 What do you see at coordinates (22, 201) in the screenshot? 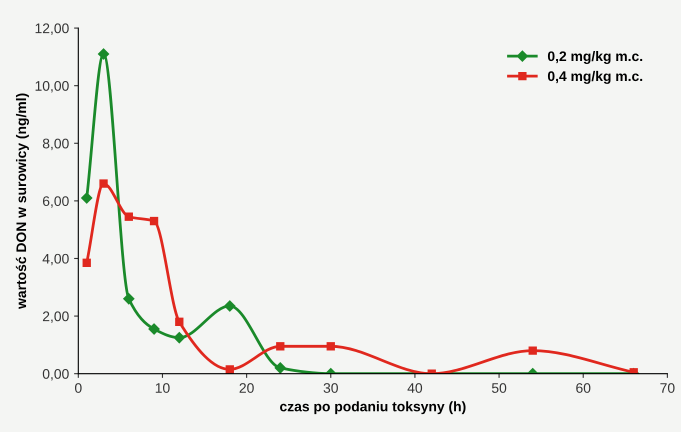
I see `y-axis-title: wartość DON w surowicy (ng/ml)` at bounding box center [22, 201].